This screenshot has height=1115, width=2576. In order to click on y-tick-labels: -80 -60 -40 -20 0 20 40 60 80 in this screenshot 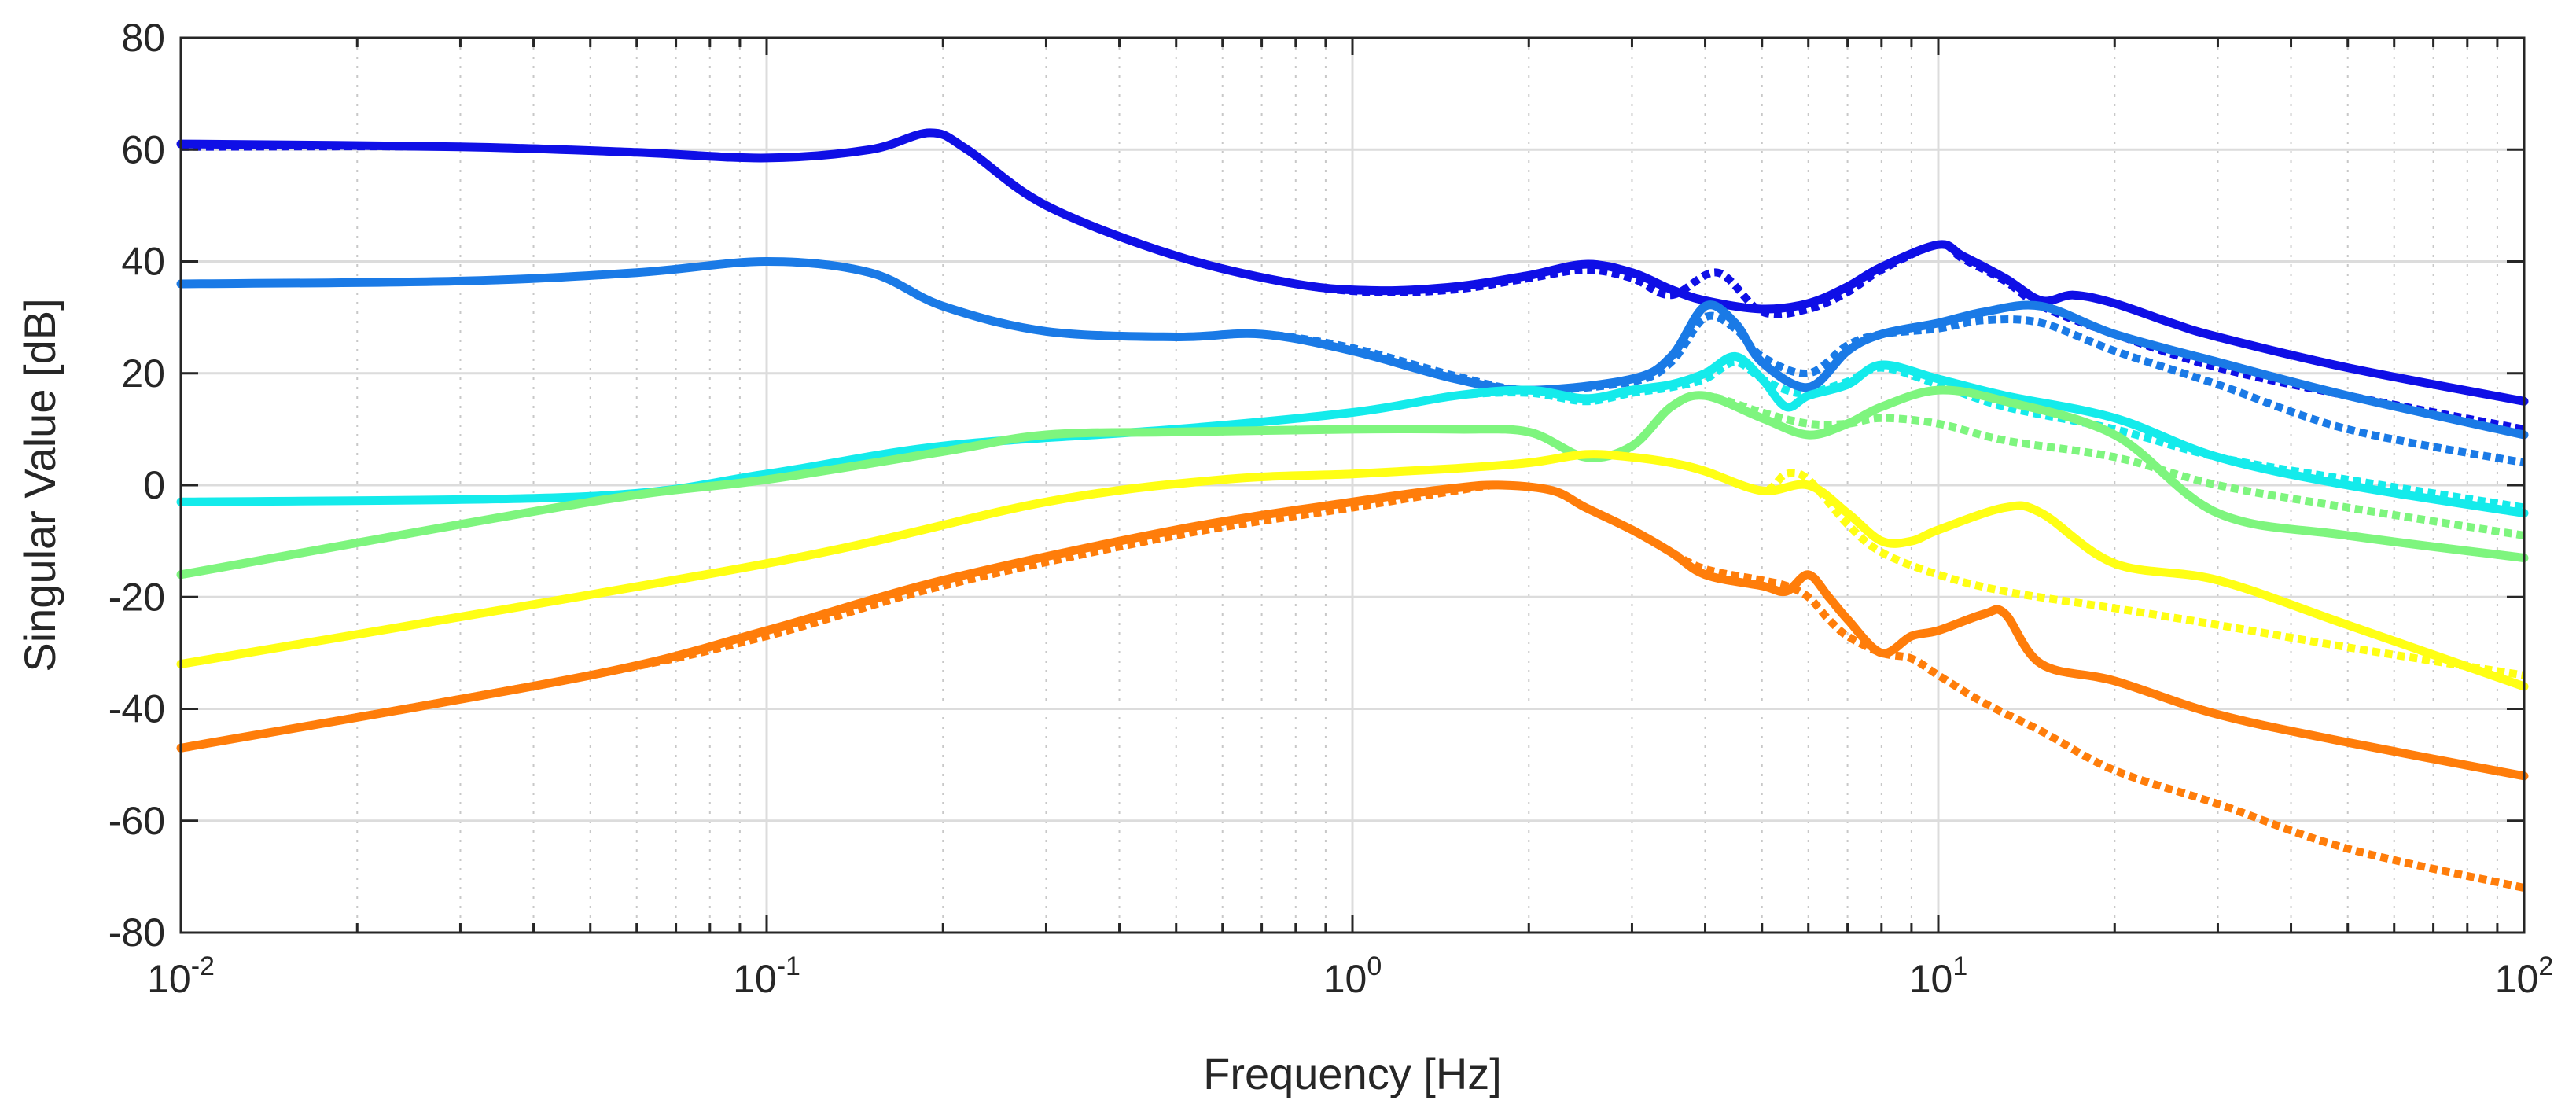, I will do `click(137, 485)`.